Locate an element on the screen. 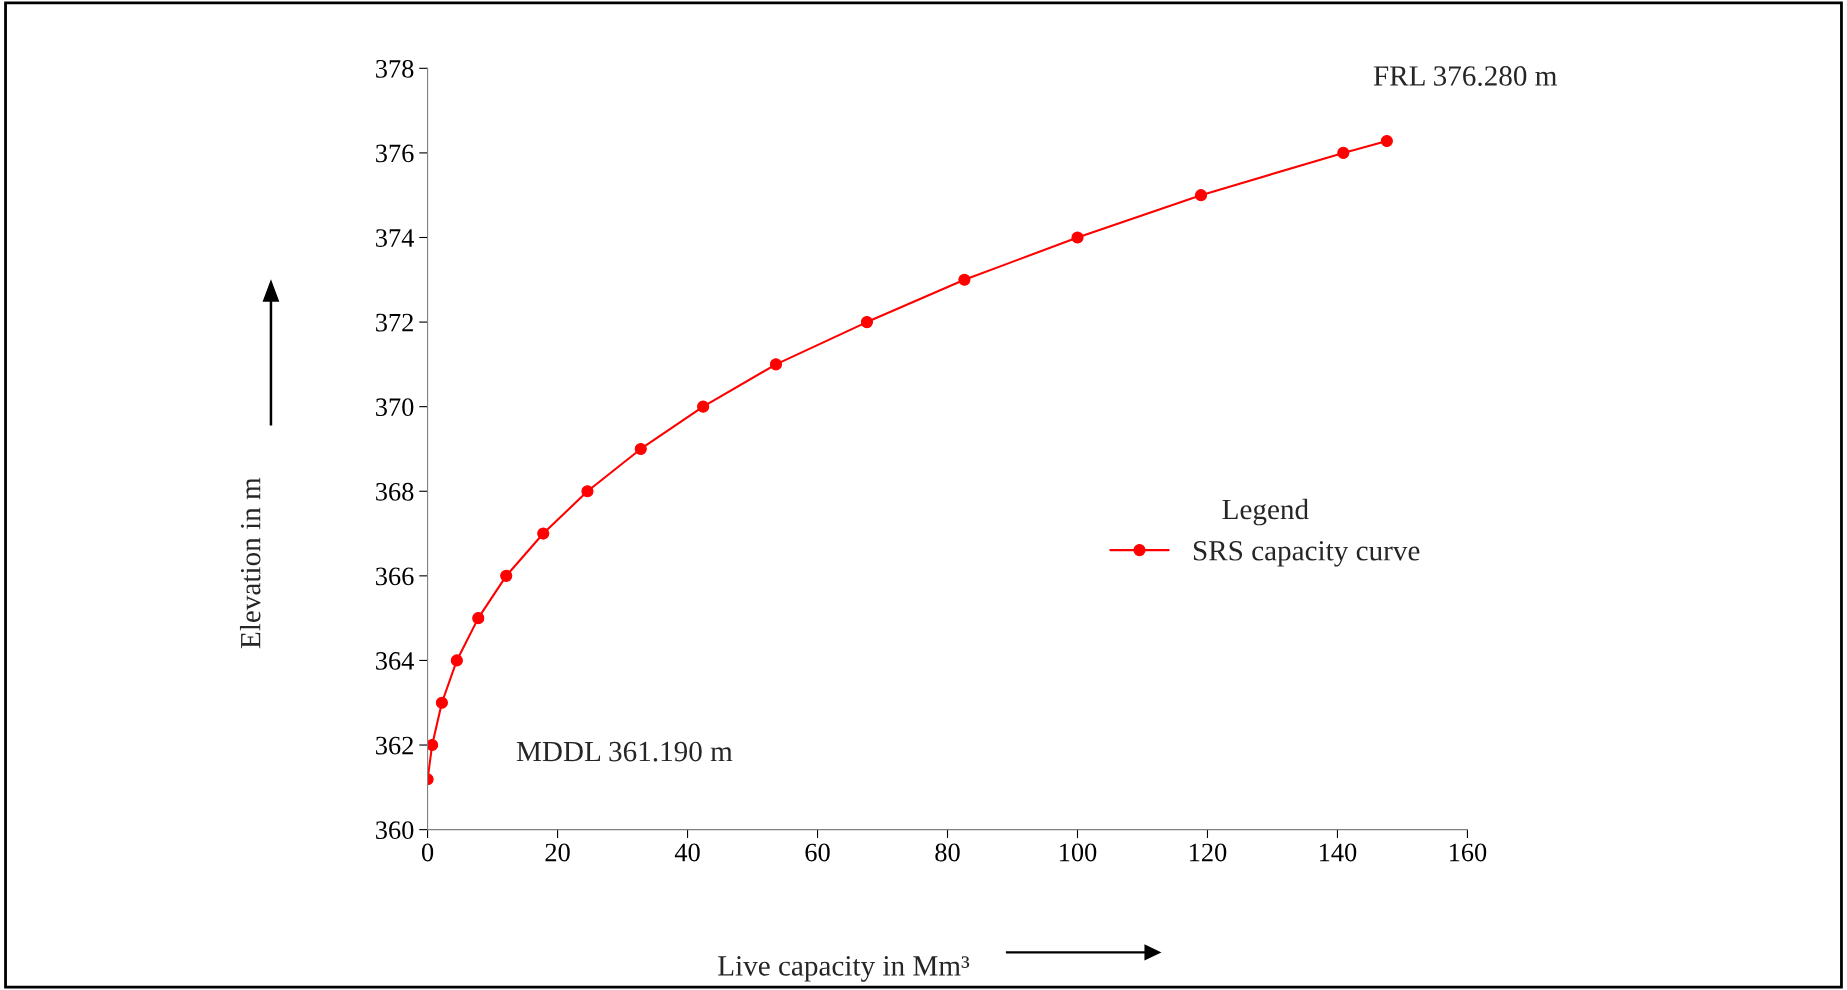 The image size is (1847, 990). y-tick-label: 372 is located at coordinates (394, 322).